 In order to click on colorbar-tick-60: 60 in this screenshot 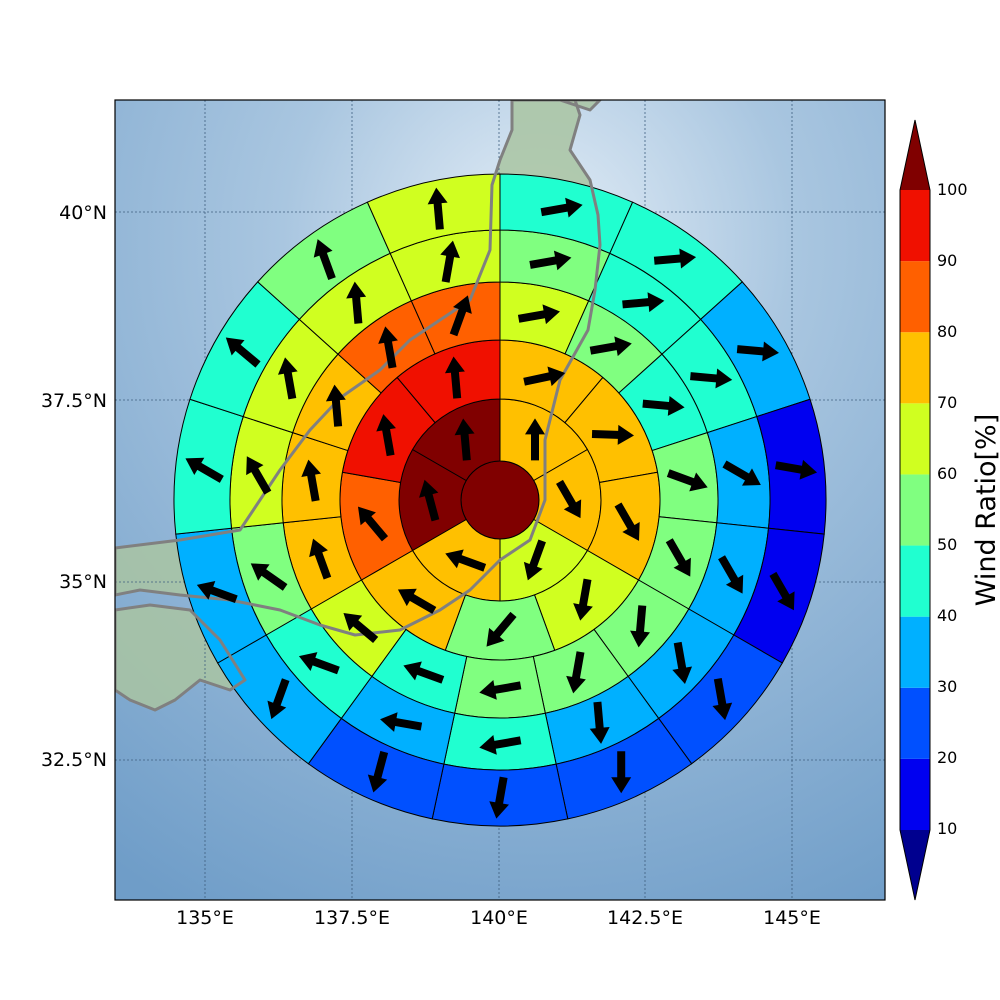, I will do `click(947, 473)`.